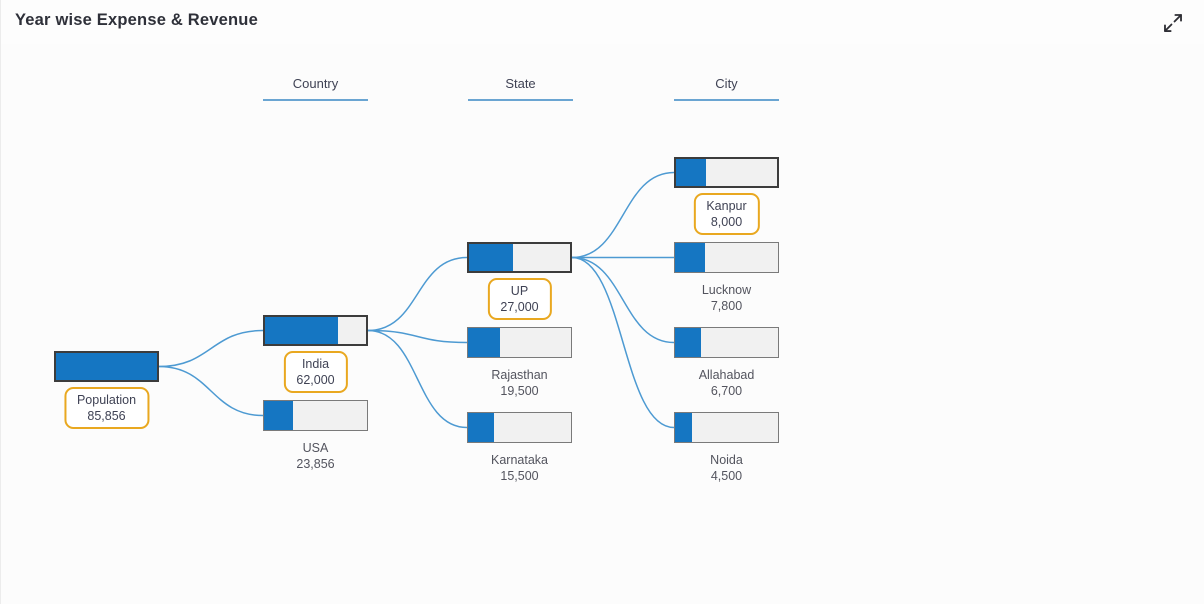 This screenshot has width=1204, height=604. Describe the element at coordinates (315, 415) in the screenshot. I see `node-bar-usa` at that location.